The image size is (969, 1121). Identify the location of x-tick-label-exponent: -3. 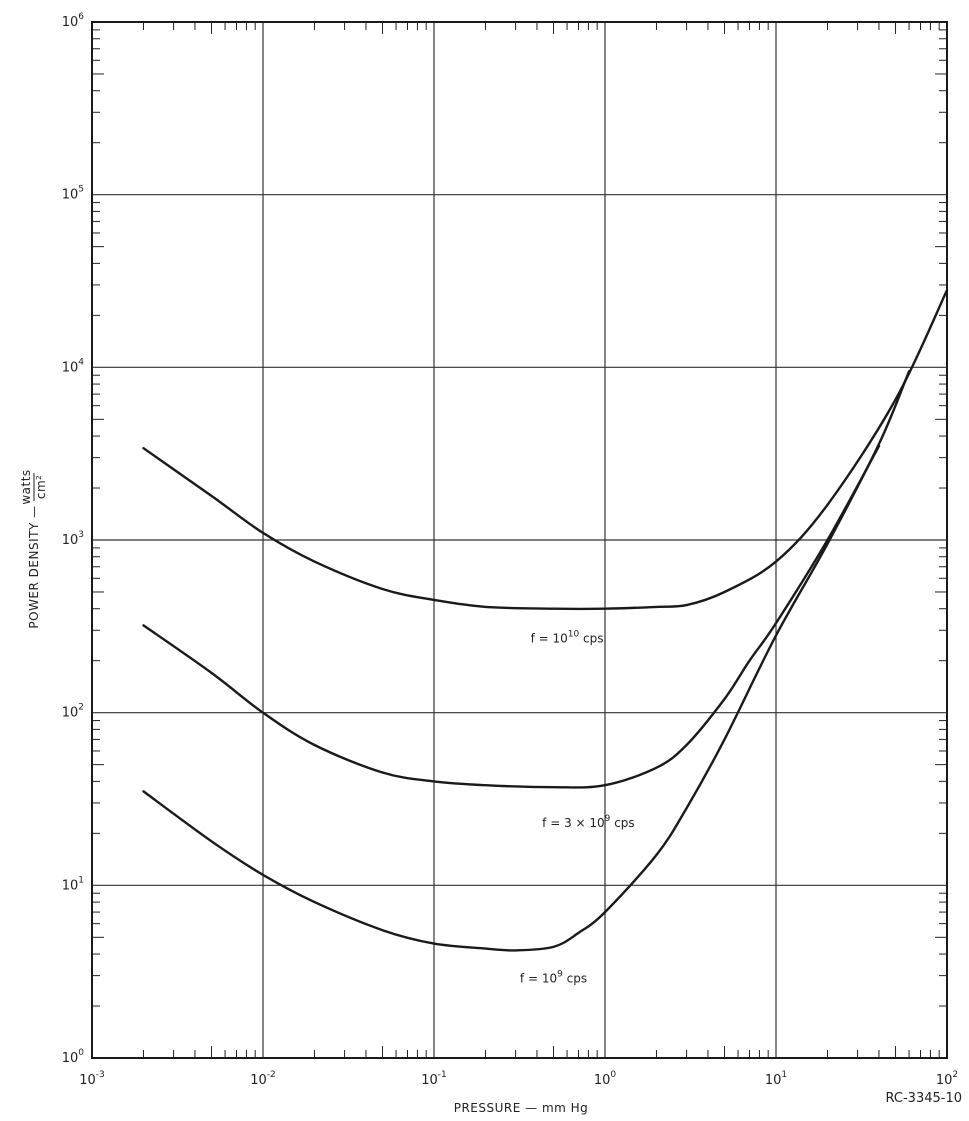
(100, 1075).